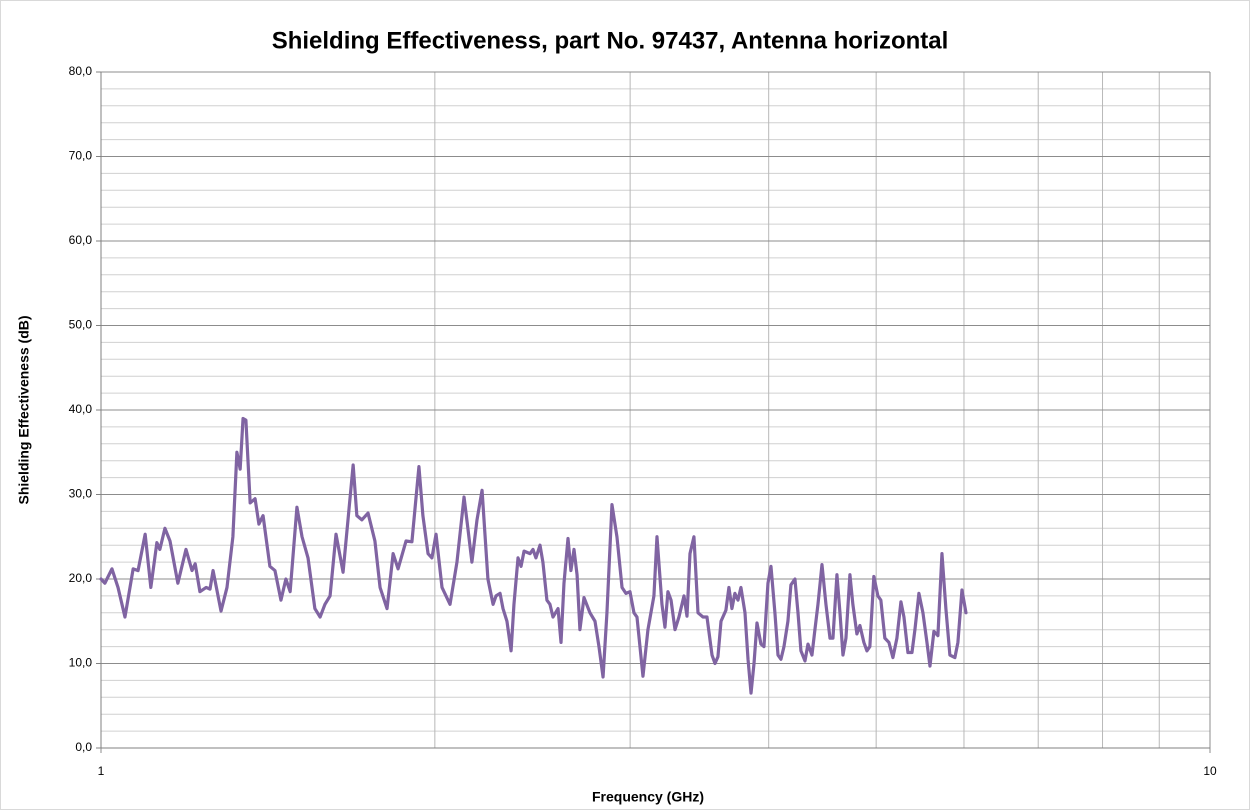  What do you see at coordinates (648, 797) in the screenshot?
I see `x-axis-label: Frequency (GHz)` at bounding box center [648, 797].